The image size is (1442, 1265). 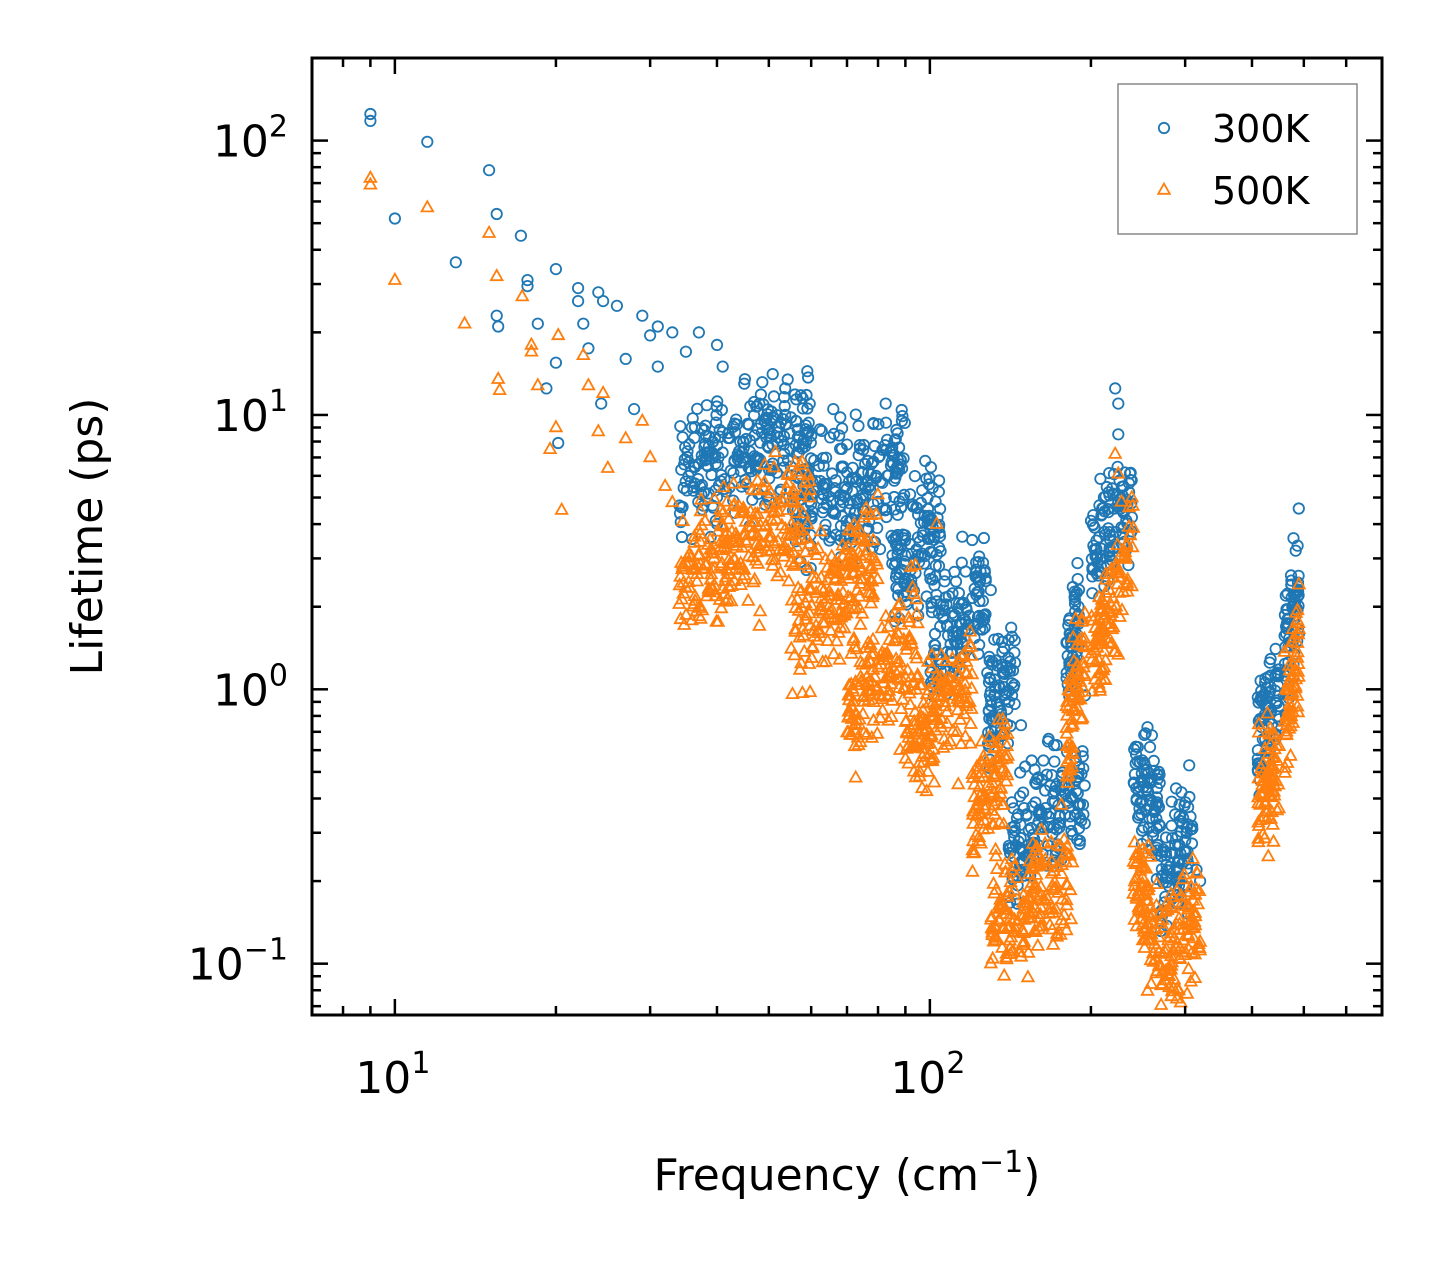 I want to click on legend: 300K 500K, so click(x=1237, y=159).